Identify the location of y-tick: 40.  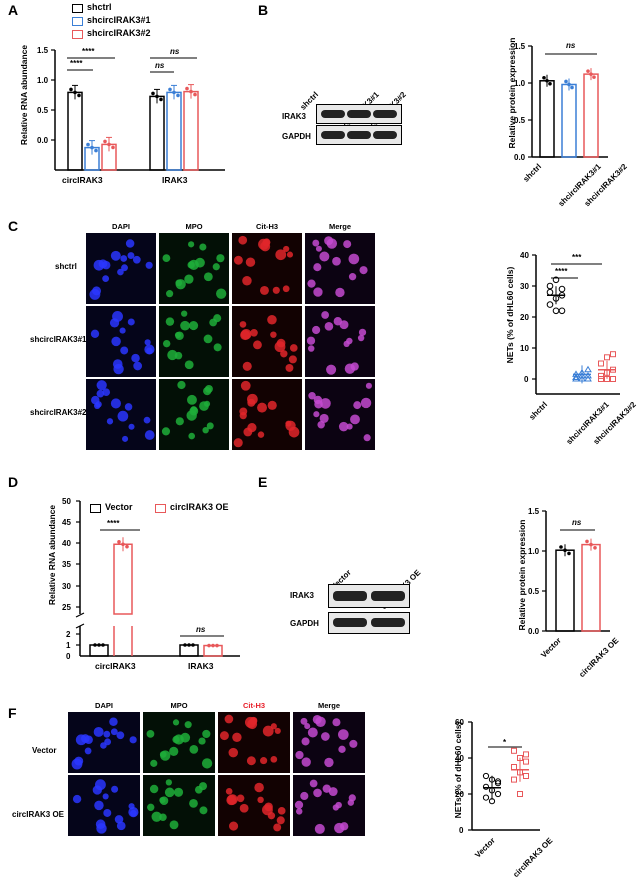
(459, 758).